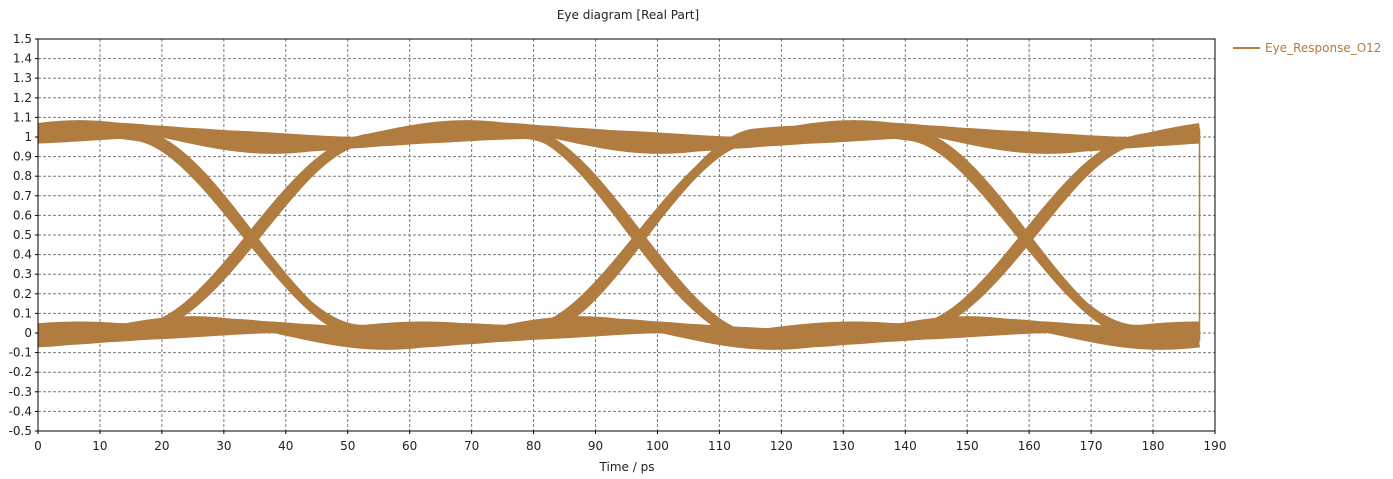 This screenshot has width=1393, height=479. Describe the element at coordinates (627, 467) in the screenshot. I see `x-axis-label: Time / ps` at that location.